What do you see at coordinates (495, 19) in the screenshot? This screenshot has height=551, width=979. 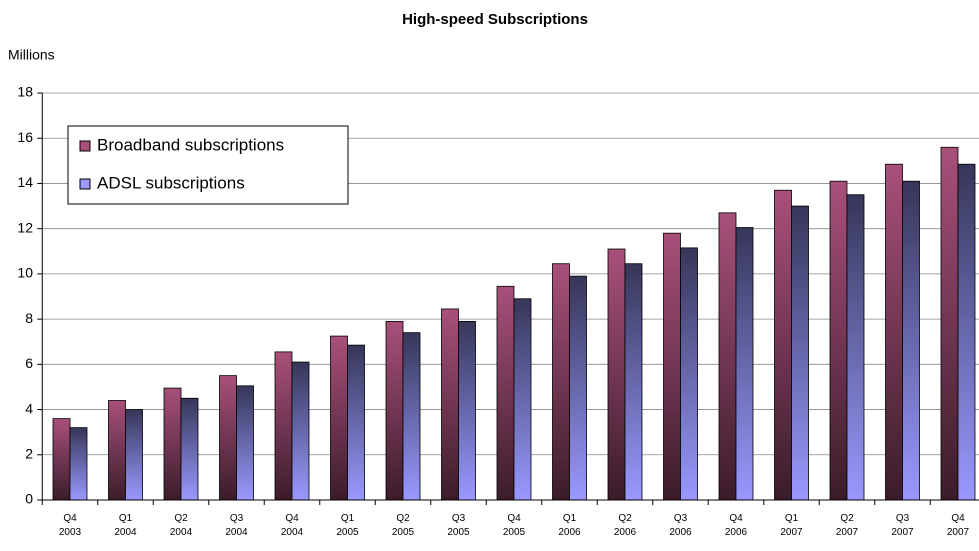 I see `chart-title: High-speed Subscriptions` at bounding box center [495, 19].